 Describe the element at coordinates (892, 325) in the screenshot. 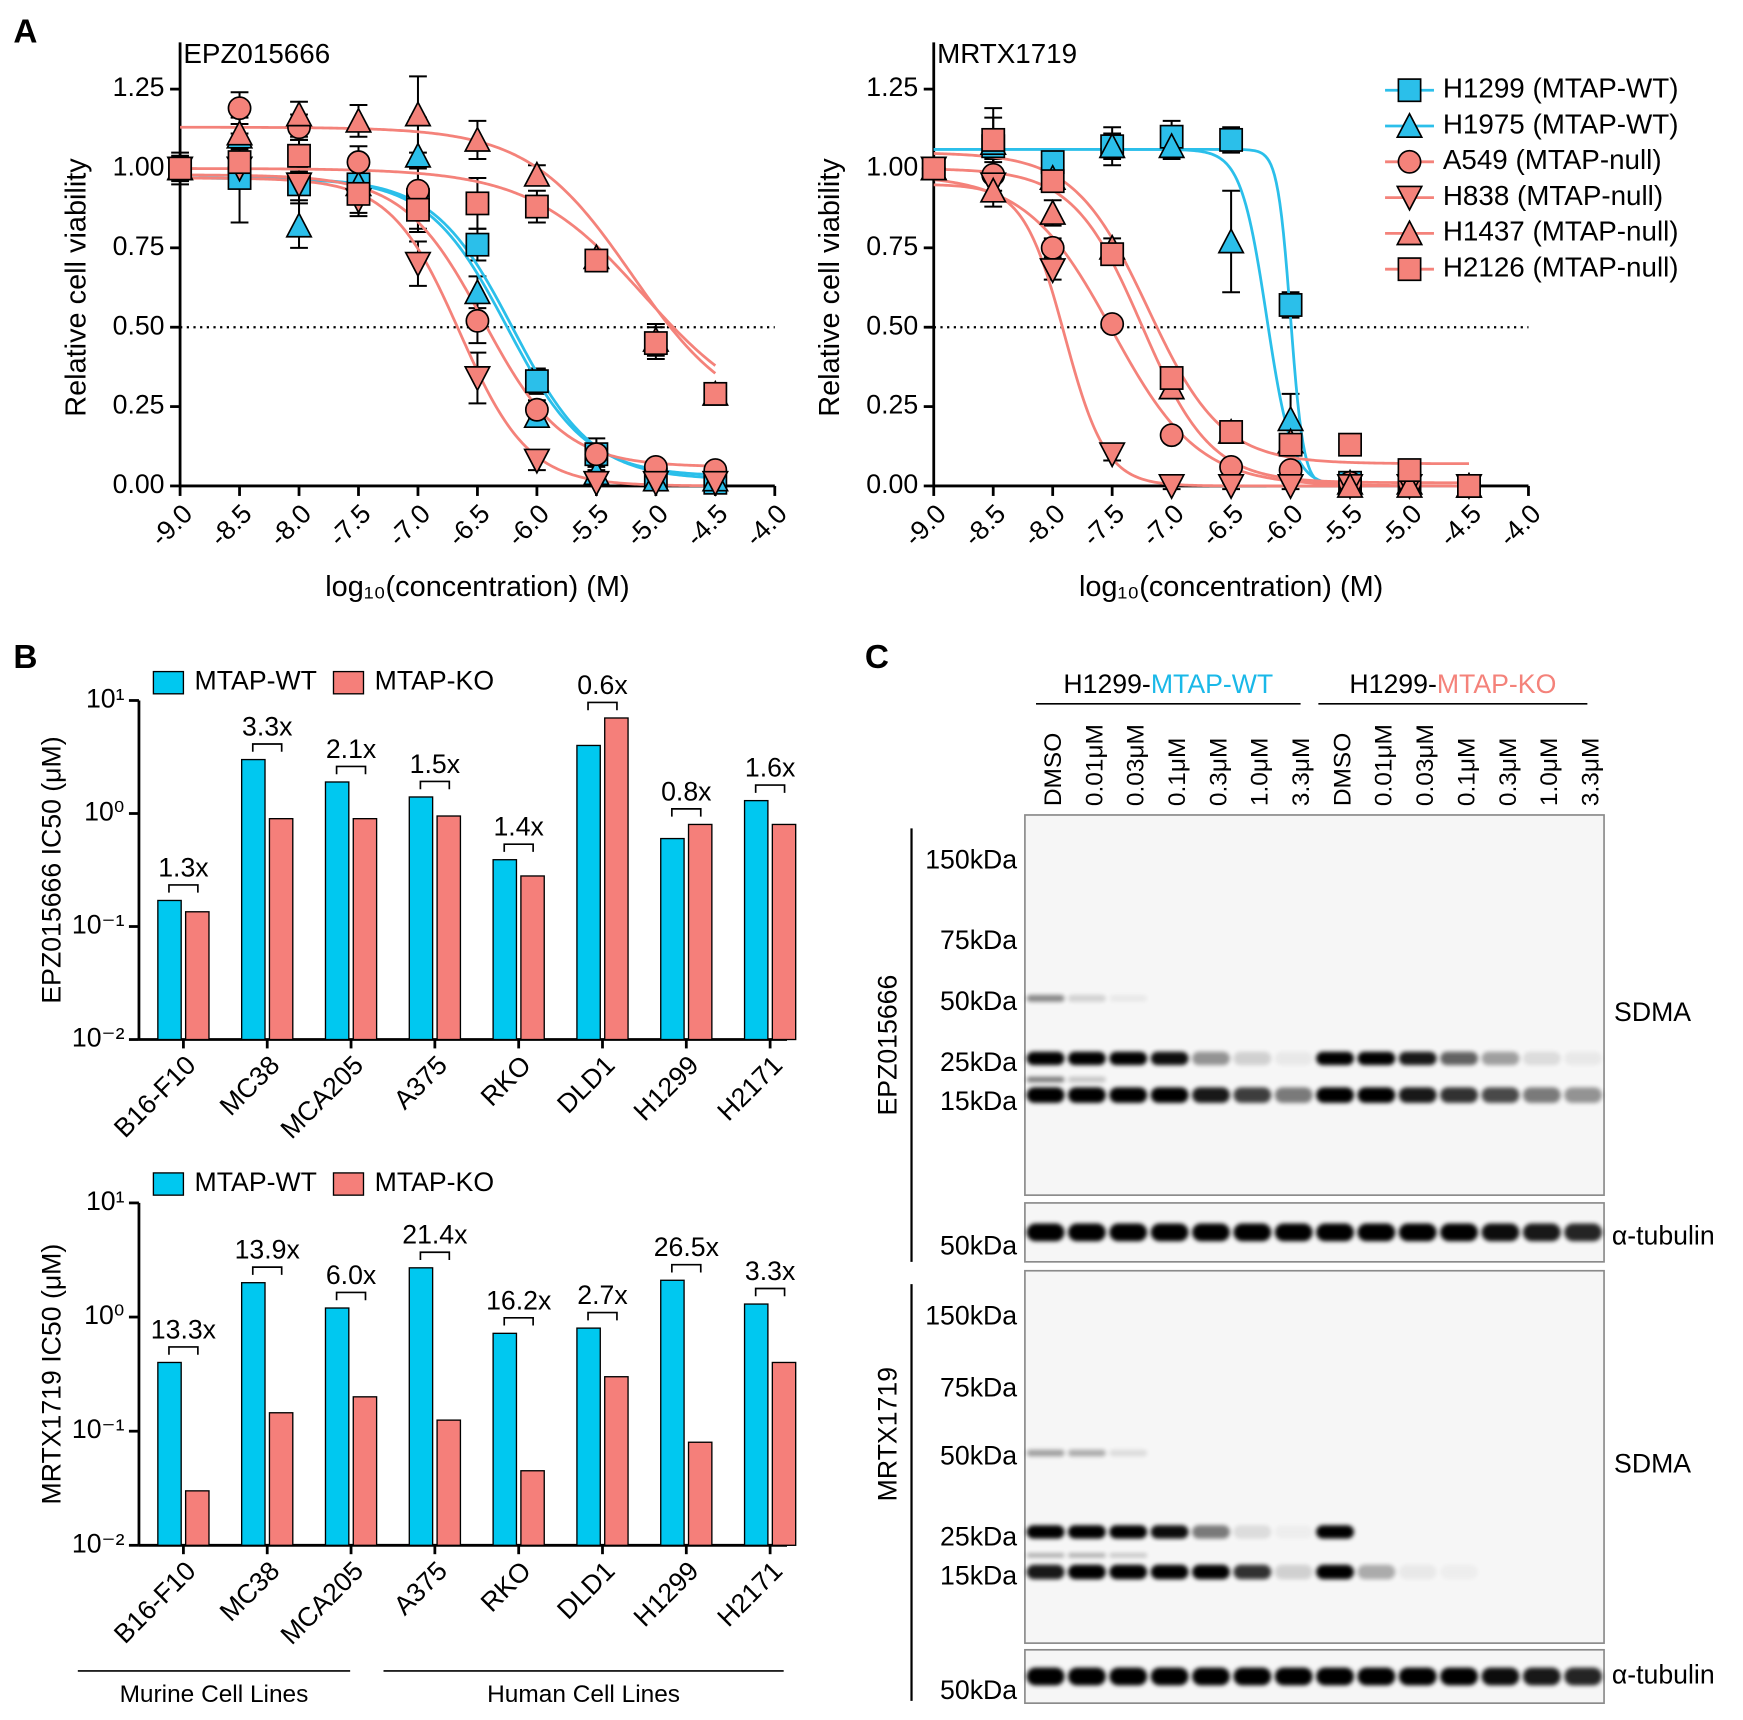

I see `y-tick-label: 0.50` at that location.